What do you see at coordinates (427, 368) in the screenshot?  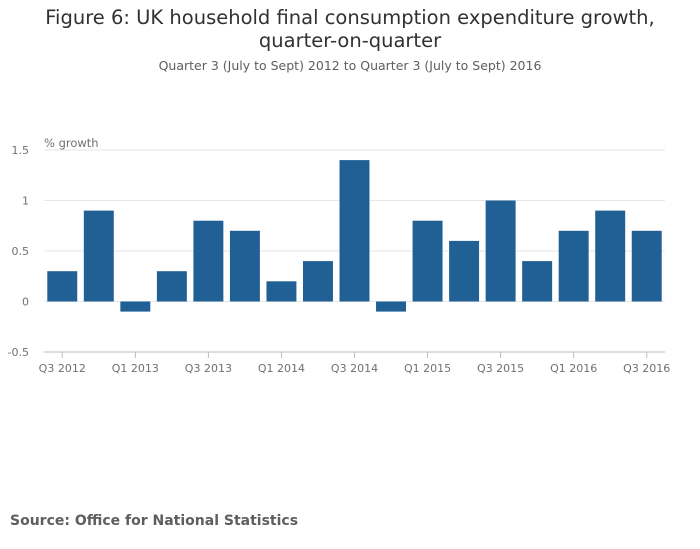 I see `x-tick-label: Q1 2015` at bounding box center [427, 368].